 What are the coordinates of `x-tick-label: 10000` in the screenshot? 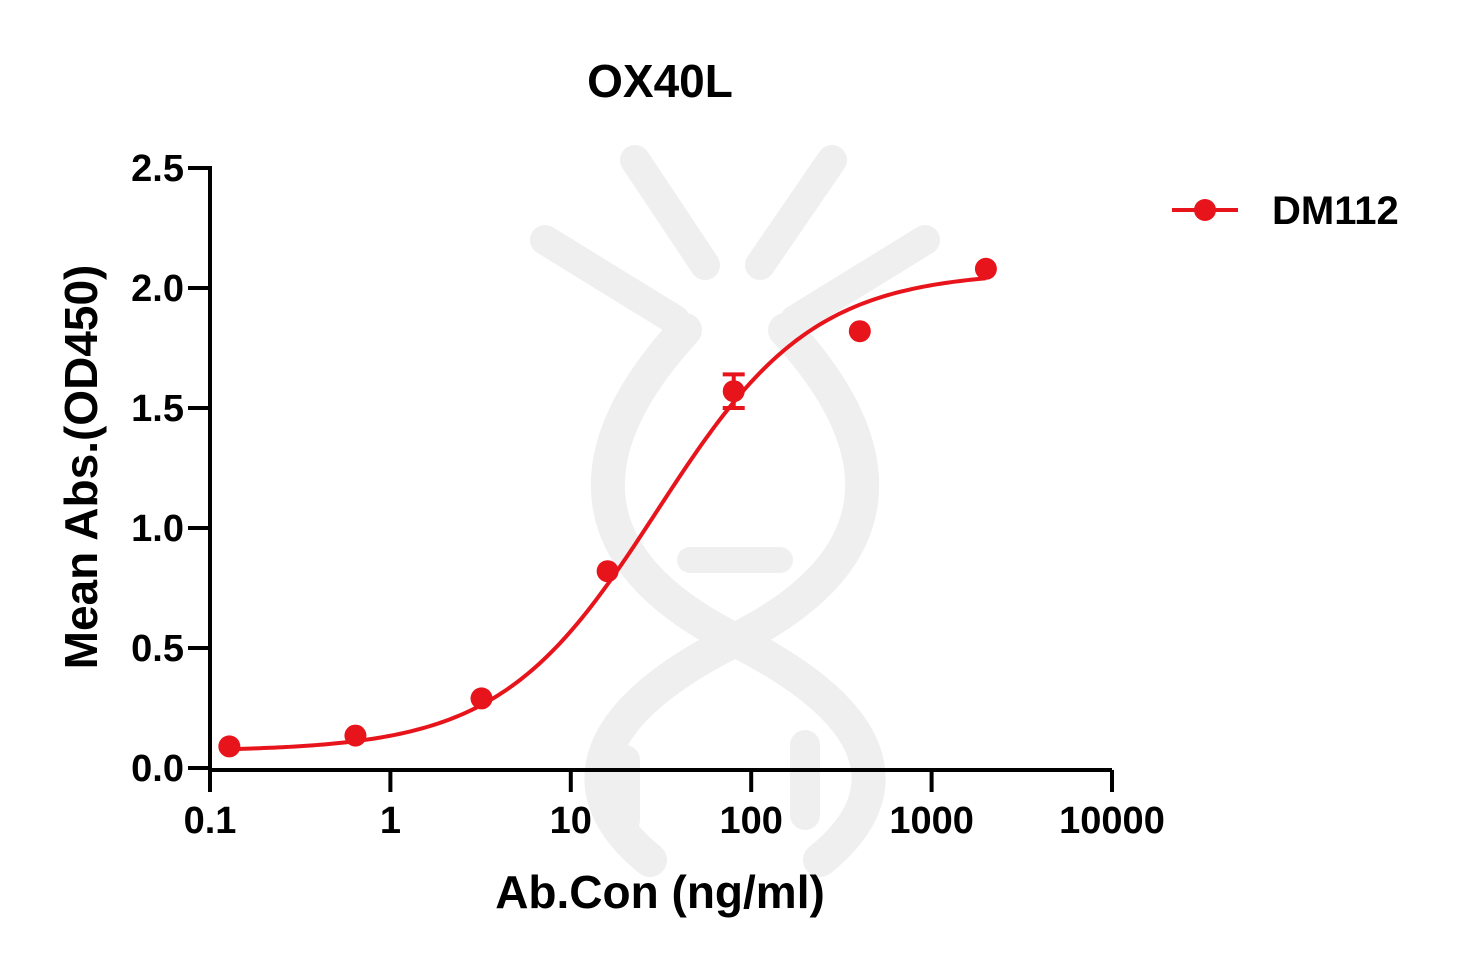 It's located at (1112, 821).